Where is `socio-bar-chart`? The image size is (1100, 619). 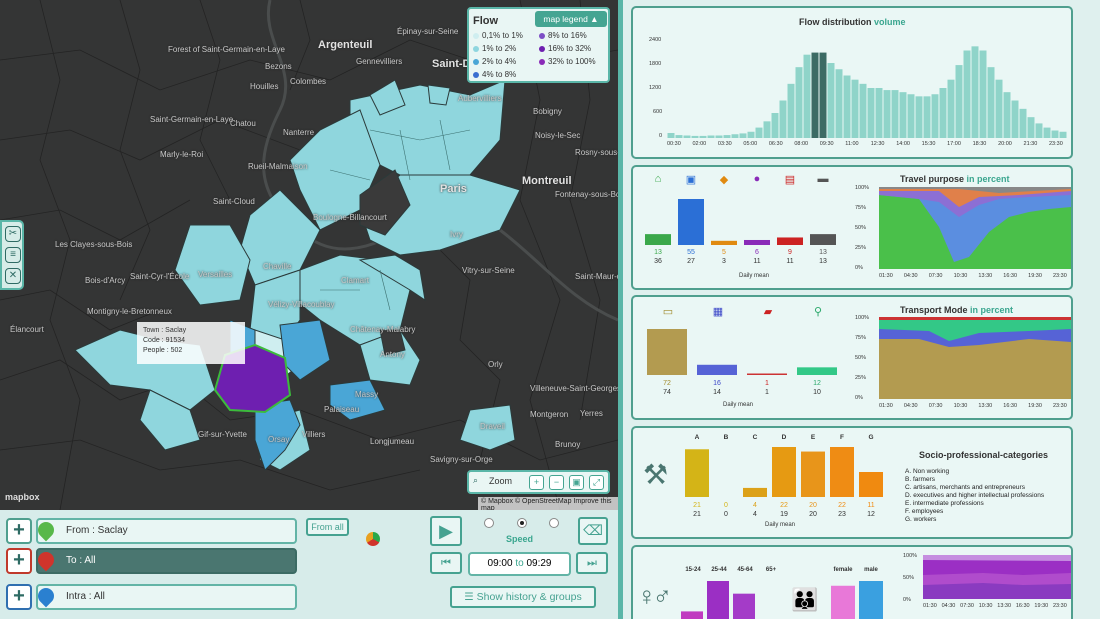 socio-bar-chart is located at coordinates (785, 471).